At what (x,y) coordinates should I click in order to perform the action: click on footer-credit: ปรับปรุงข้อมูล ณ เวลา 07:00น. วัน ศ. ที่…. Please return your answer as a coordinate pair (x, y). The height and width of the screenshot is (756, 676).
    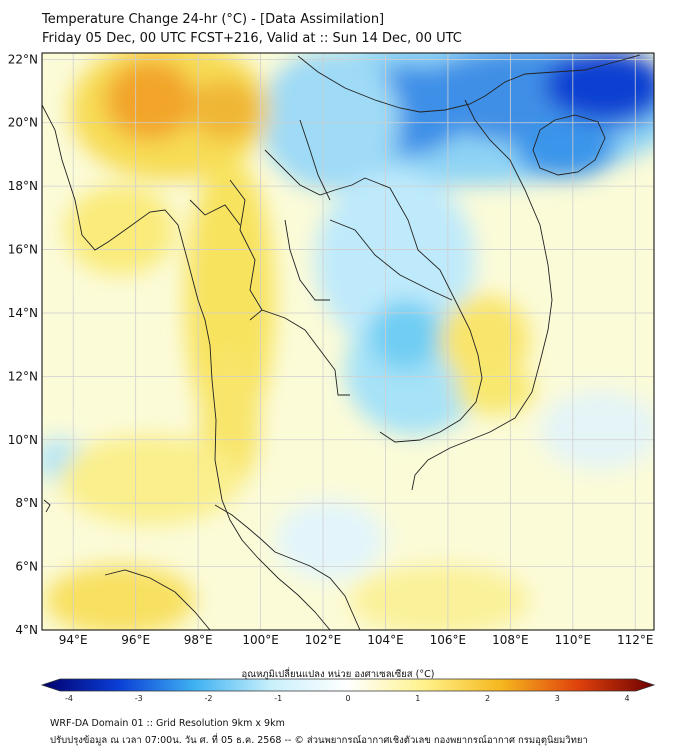
    Looking at the image, I should click on (319, 740).